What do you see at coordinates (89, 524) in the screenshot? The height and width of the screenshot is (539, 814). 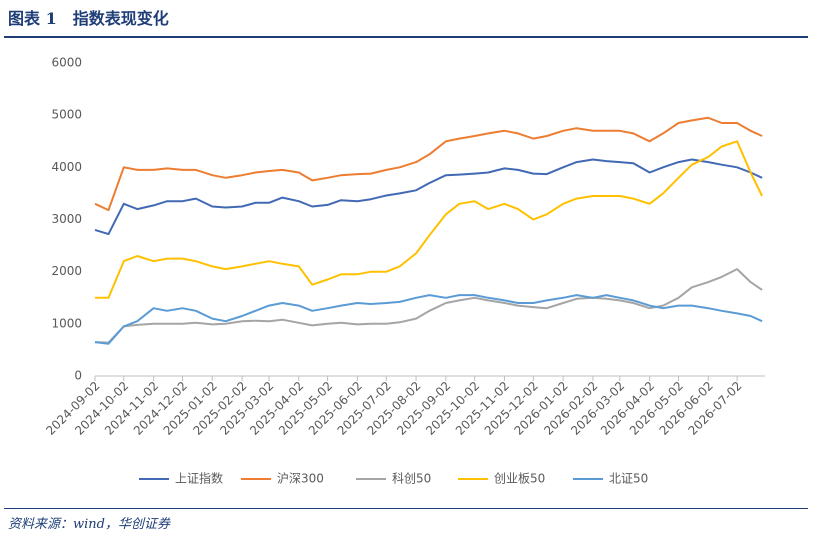 I see `source: 资料来源：wind，华创证券` at bounding box center [89, 524].